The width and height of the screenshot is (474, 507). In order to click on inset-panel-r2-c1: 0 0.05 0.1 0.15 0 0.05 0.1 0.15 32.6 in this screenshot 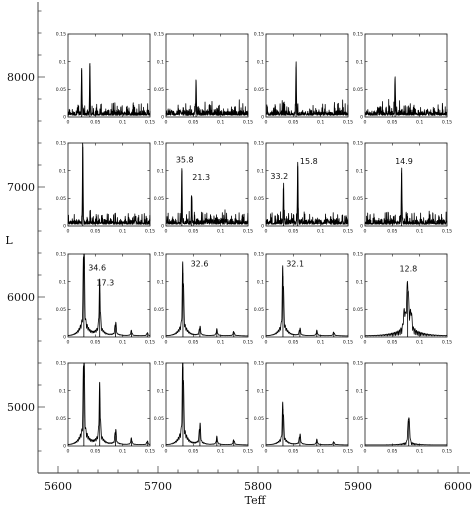, I will do `click(203, 299)`.